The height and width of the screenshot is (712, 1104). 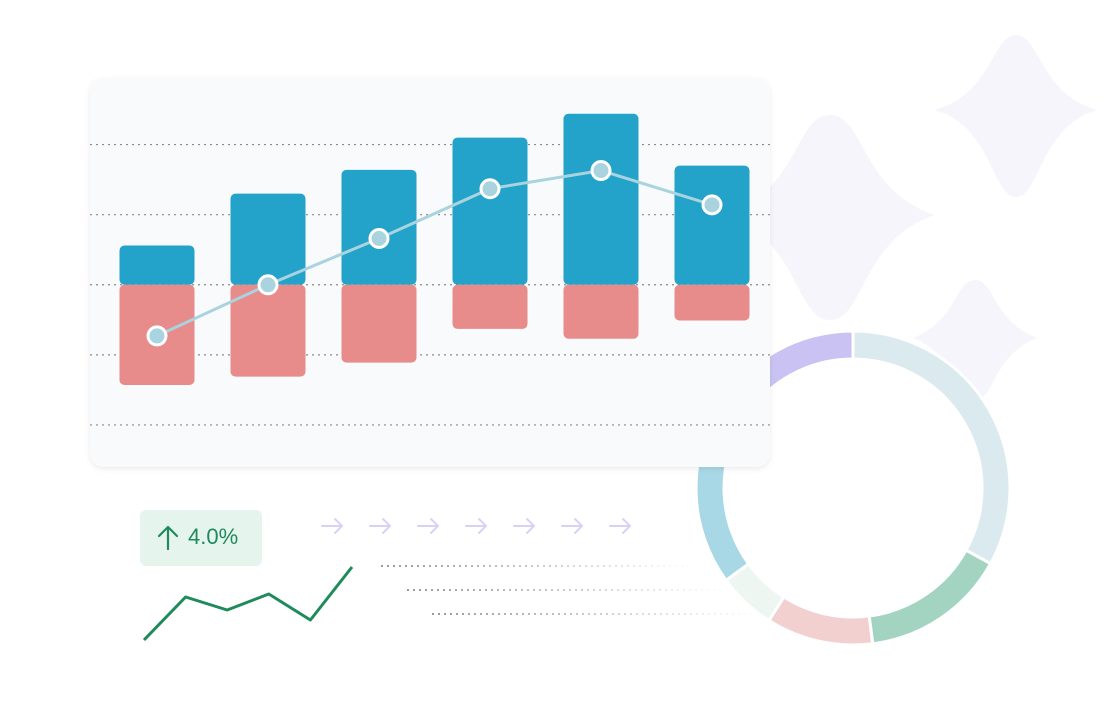 What do you see at coordinates (213, 536) in the screenshot?
I see `badge-text: 4.0%` at bounding box center [213, 536].